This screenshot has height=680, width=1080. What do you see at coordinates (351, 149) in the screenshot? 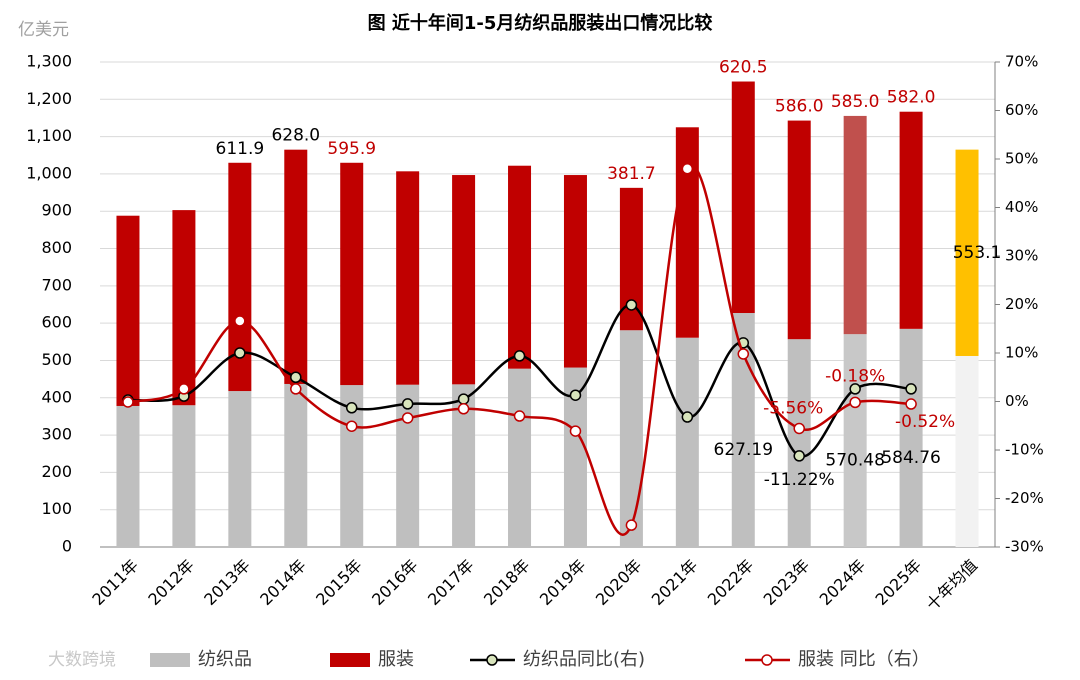
I see `data-label: 595.9` at bounding box center [351, 149].